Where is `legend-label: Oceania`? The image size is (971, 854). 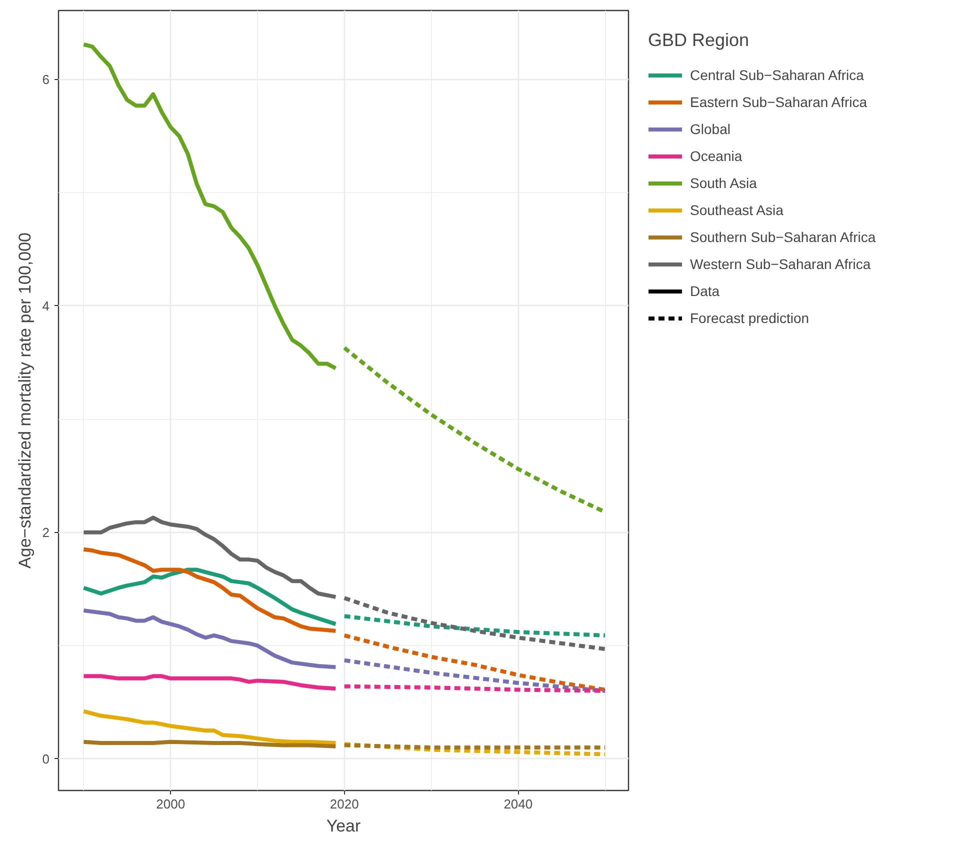
legend-label: Oceania is located at coordinates (716, 156).